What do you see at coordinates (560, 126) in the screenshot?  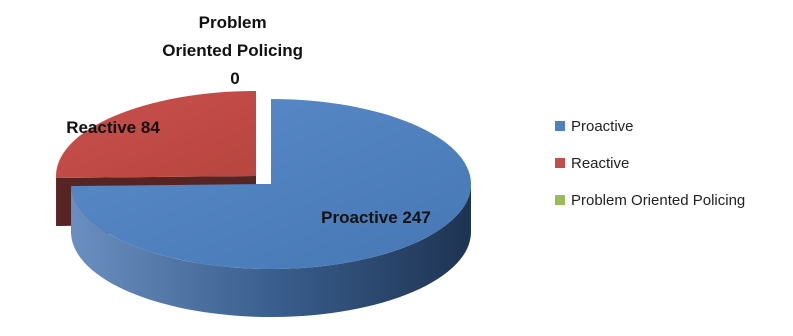 I see `legend-swatch-proactive` at bounding box center [560, 126].